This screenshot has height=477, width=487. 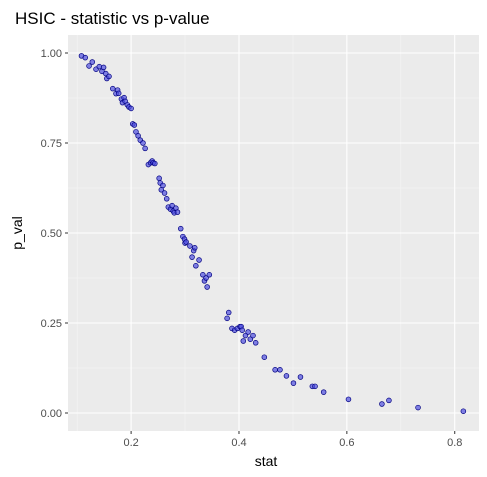 I want to click on y-axis-ticks: 0.00 0.25 0.50 0.75 1.00, so click(x=54, y=234).